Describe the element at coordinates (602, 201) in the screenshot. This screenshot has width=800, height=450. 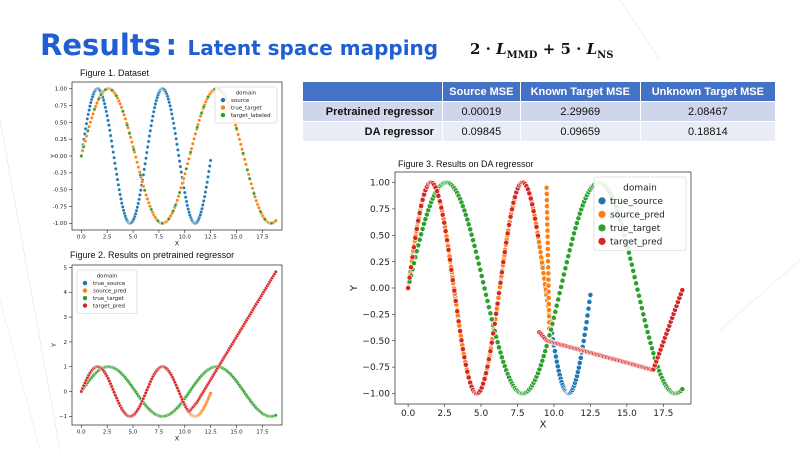
I see `legend-marker` at that location.